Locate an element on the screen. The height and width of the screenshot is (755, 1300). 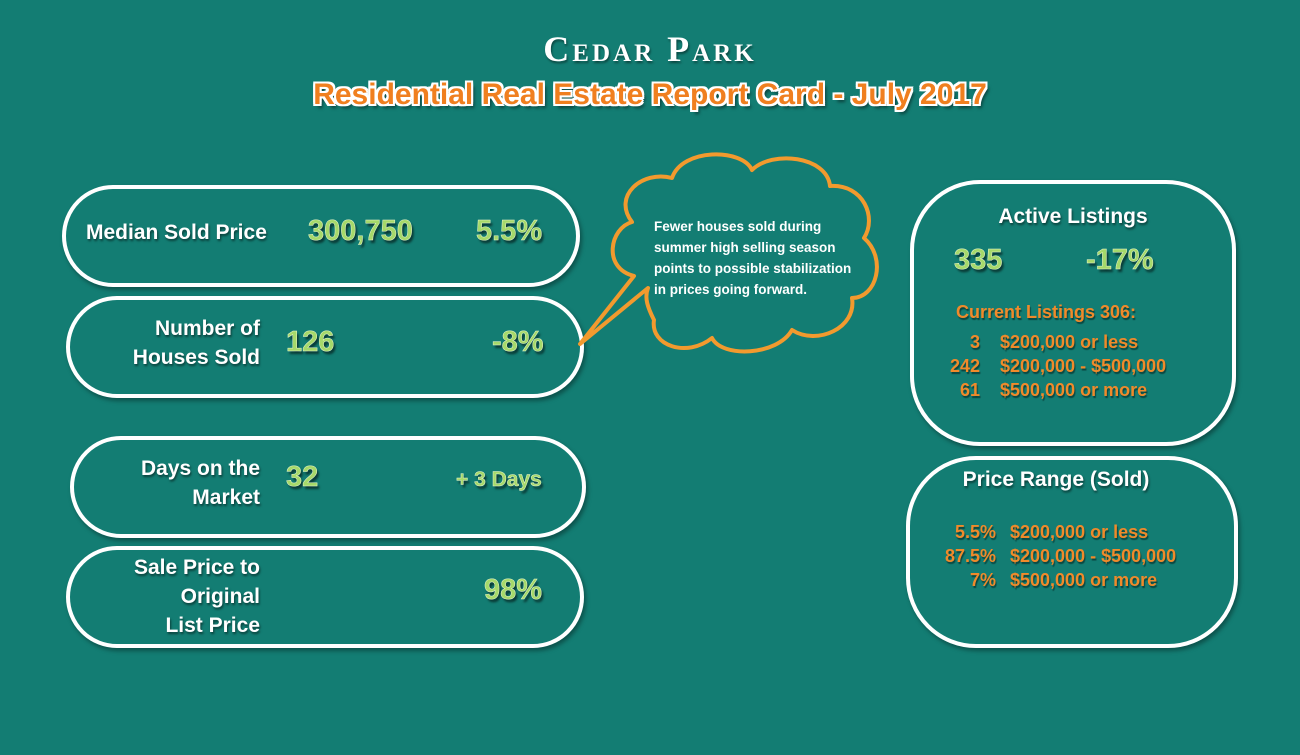
active-listings-title: Active Listings is located at coordinates (1073, 216).